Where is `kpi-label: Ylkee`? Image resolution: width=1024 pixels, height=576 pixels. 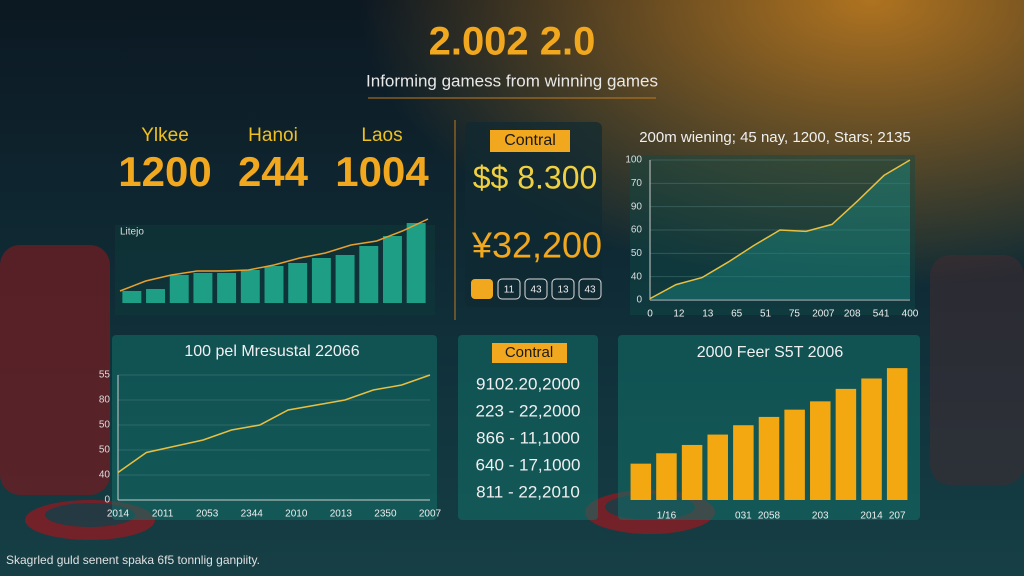 kpi-label: Ylkee is located at coordinates (165, 135).